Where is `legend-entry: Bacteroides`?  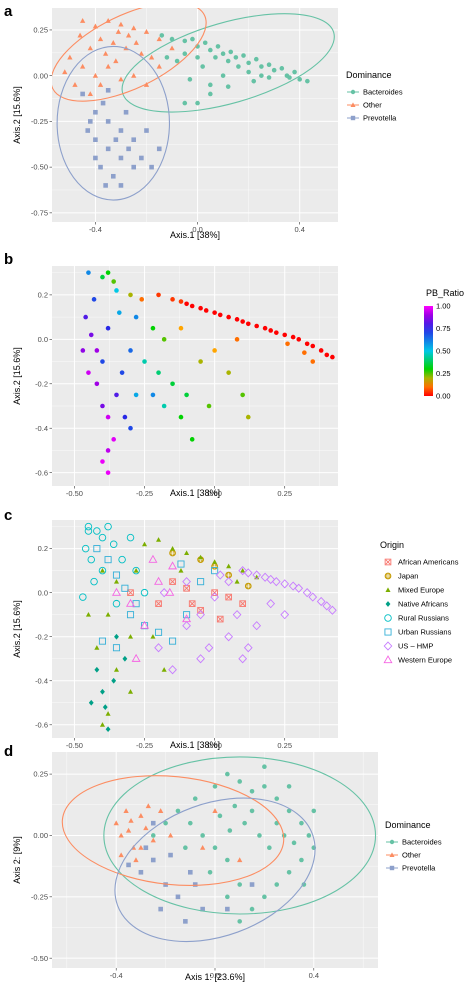 legend-entry: Bacteroides is located at coordinates (383, 92).